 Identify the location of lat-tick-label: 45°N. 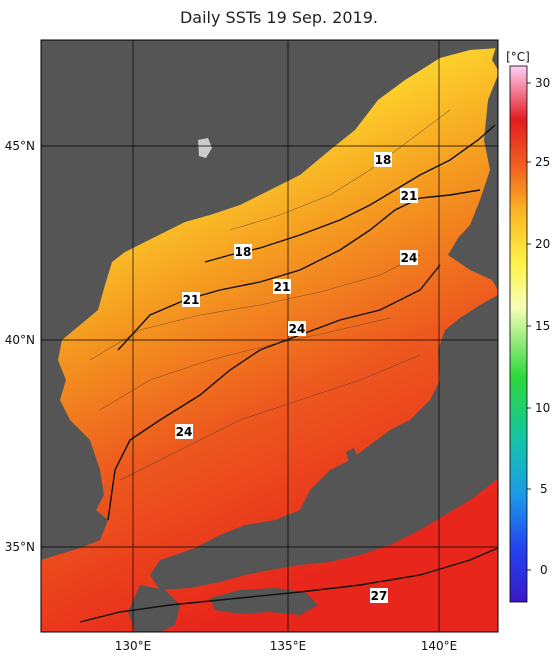
(20, 146).